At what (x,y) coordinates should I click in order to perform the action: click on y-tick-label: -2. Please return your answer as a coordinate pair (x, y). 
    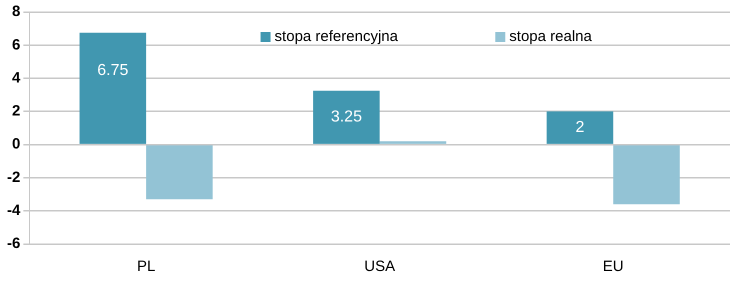
    Looking at the image, I should click on (13, 177).